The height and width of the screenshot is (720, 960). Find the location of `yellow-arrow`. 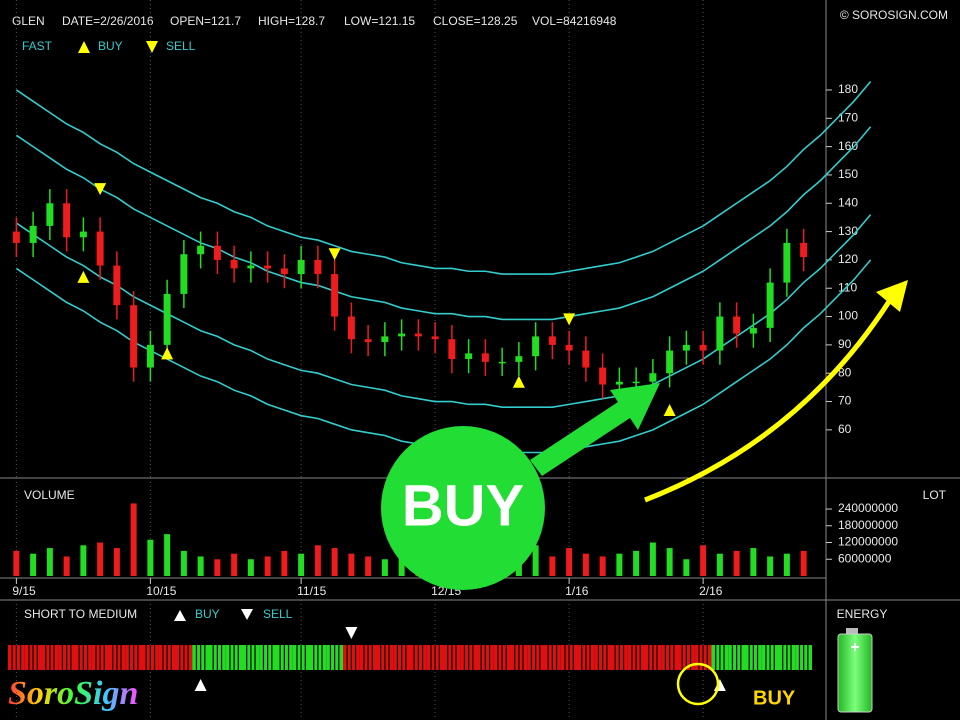

yellow-arrow is located at coordinates (768, 400).